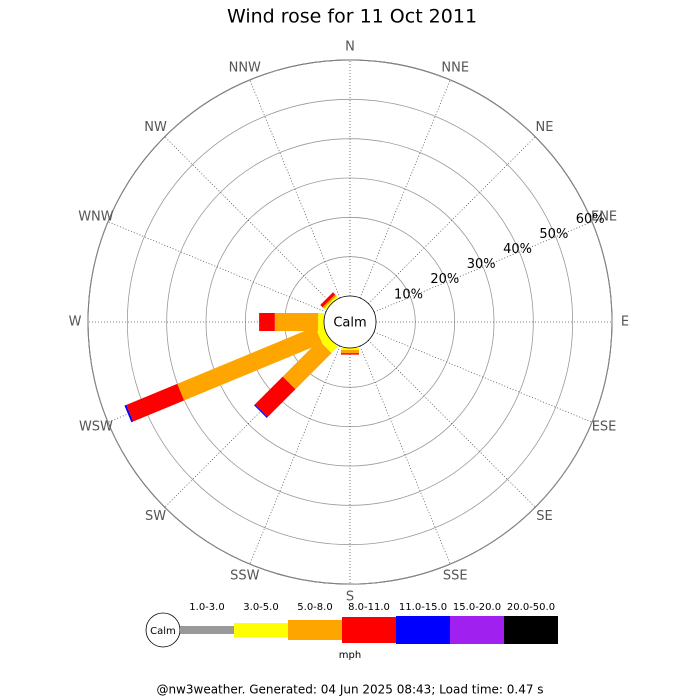  What do you see at coordinates (155, 516) in the screenshot?
I see `direction-label: SW` at bounding box center [155, 516].